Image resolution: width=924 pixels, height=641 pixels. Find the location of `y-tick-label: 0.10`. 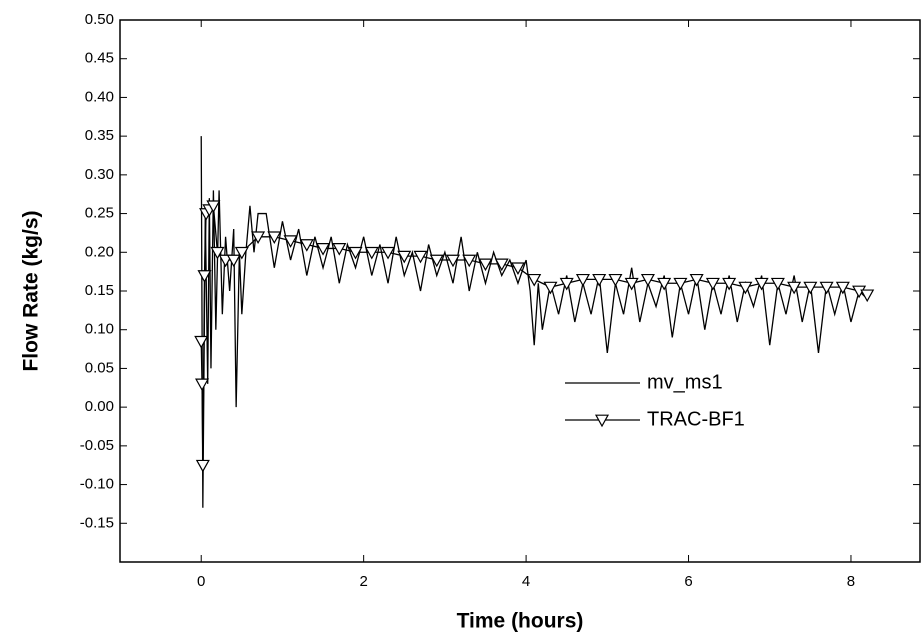

y-tick-label: 0.10 is located at coordinates (99, 329).